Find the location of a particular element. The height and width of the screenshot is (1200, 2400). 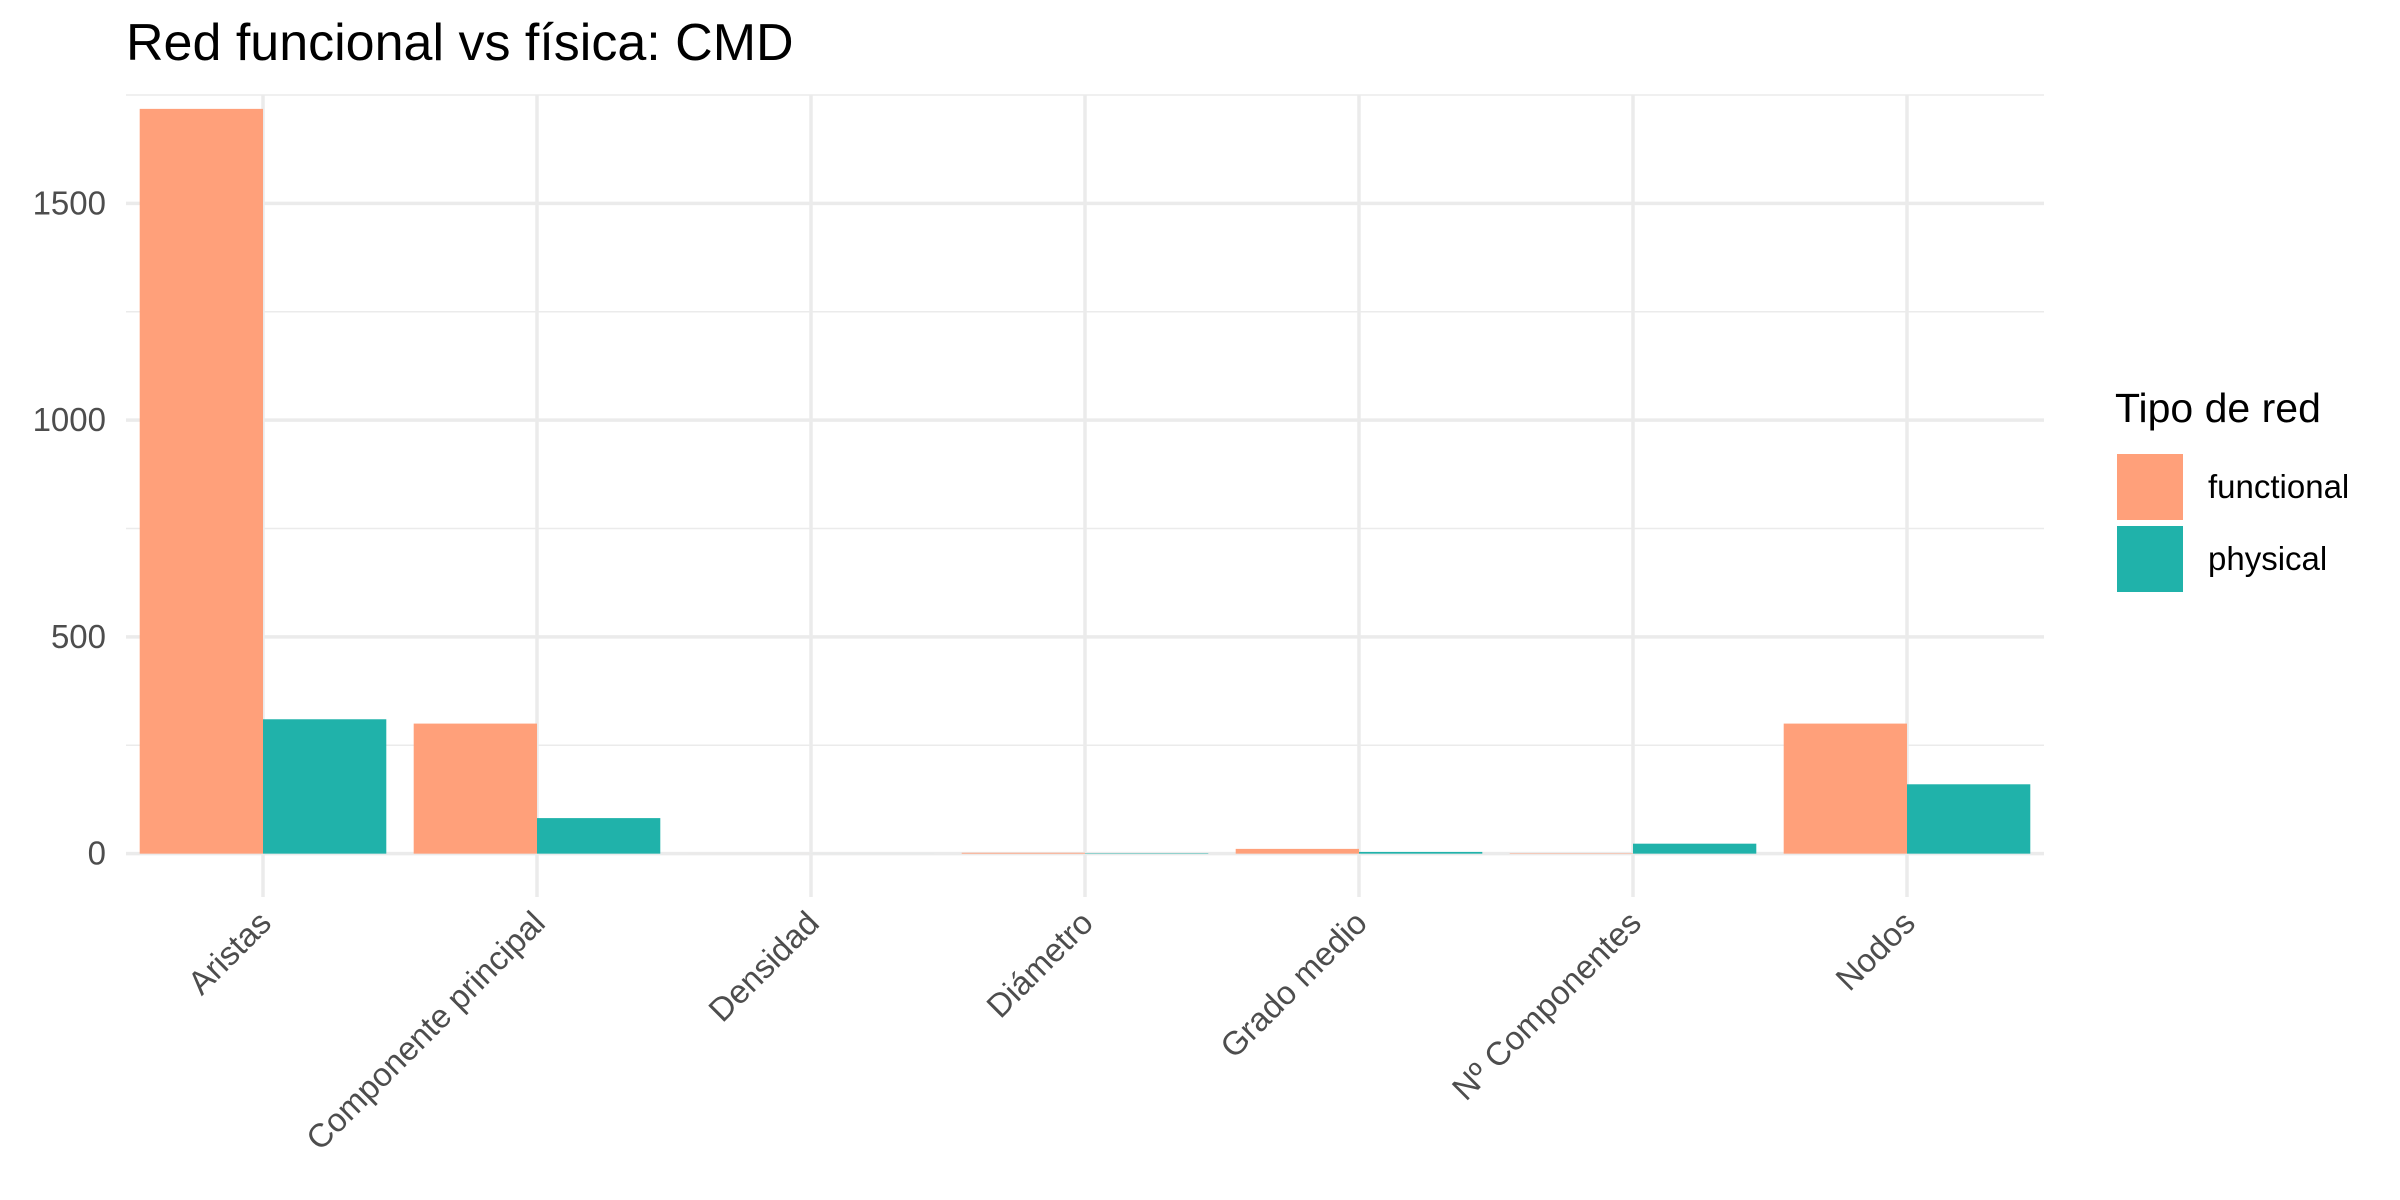

y-tick-label: 1500 is located at coordinates (69, 202).